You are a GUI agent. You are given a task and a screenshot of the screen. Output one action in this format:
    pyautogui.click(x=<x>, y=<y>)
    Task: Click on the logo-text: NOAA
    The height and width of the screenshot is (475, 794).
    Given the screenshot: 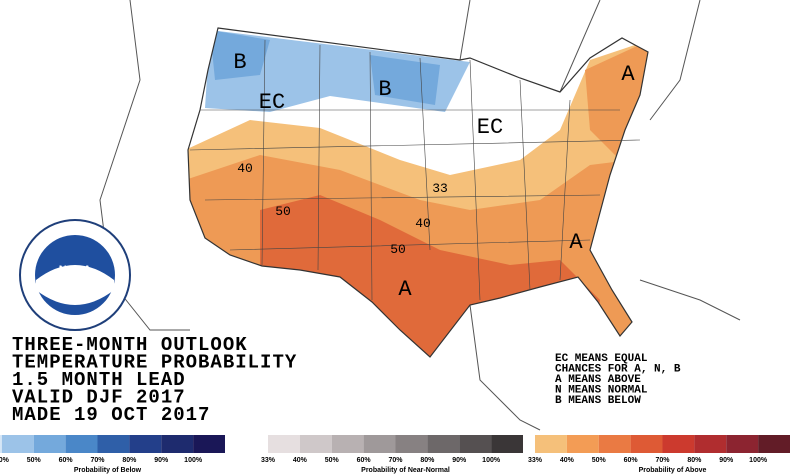 What is the action you would take?
    pyautogui.click(x=75, y=270)
    